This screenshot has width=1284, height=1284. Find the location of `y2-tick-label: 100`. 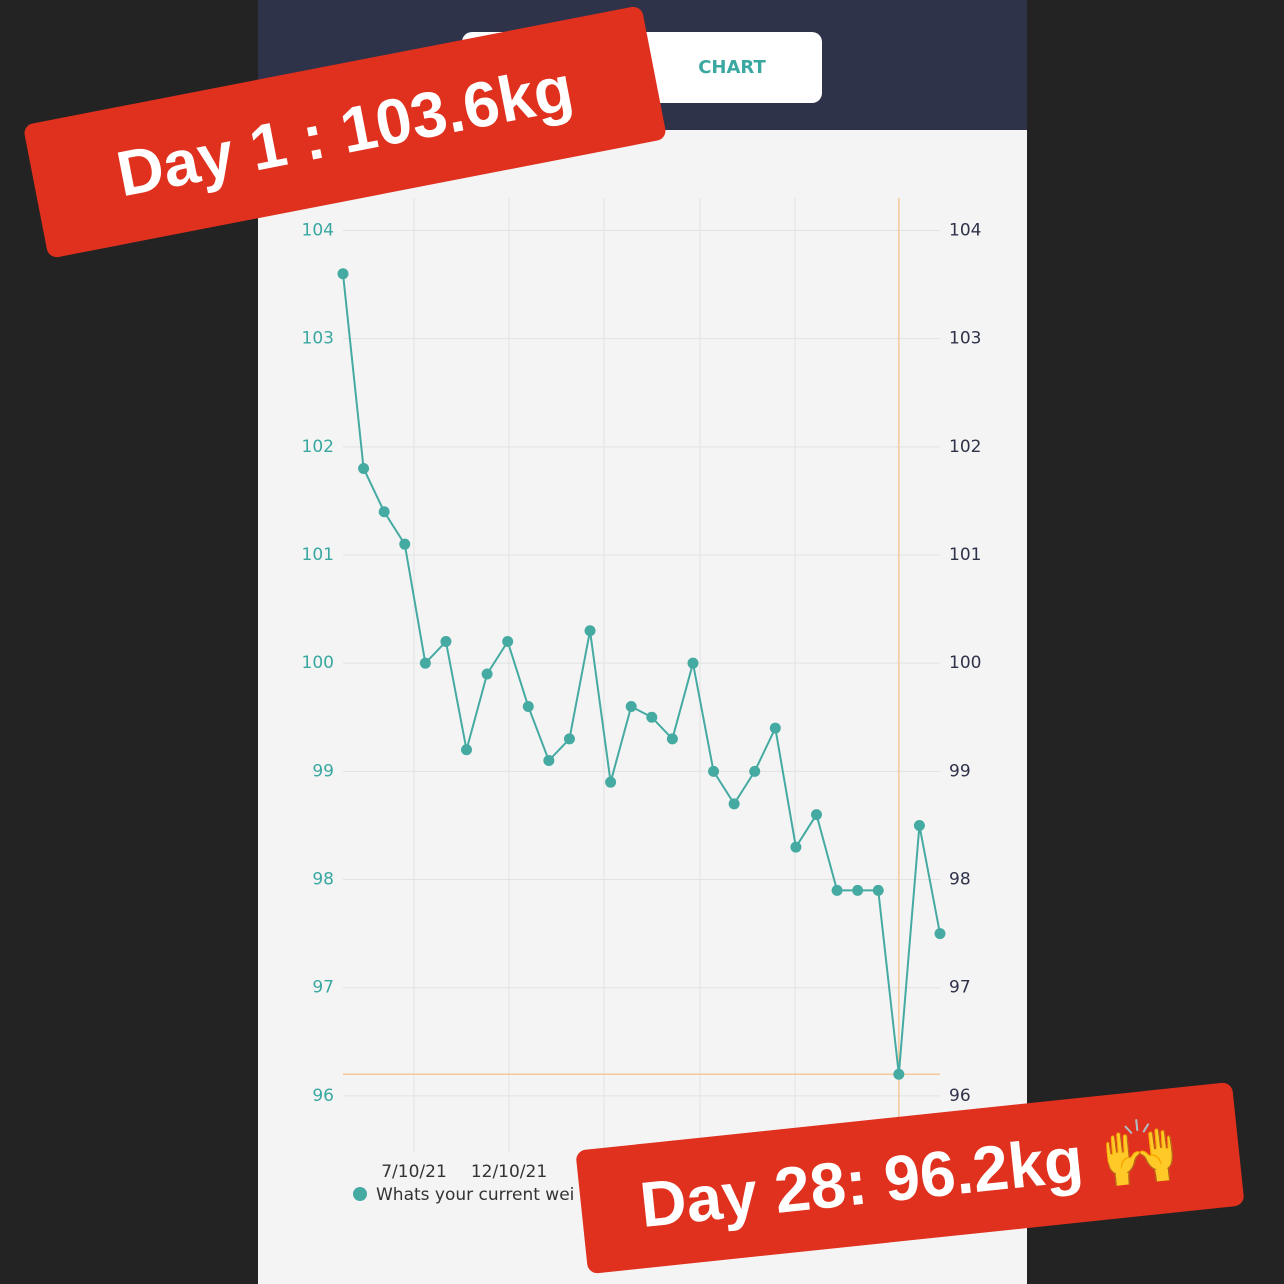

y2-tick-label: 100 is located at coordinates (965, 663).